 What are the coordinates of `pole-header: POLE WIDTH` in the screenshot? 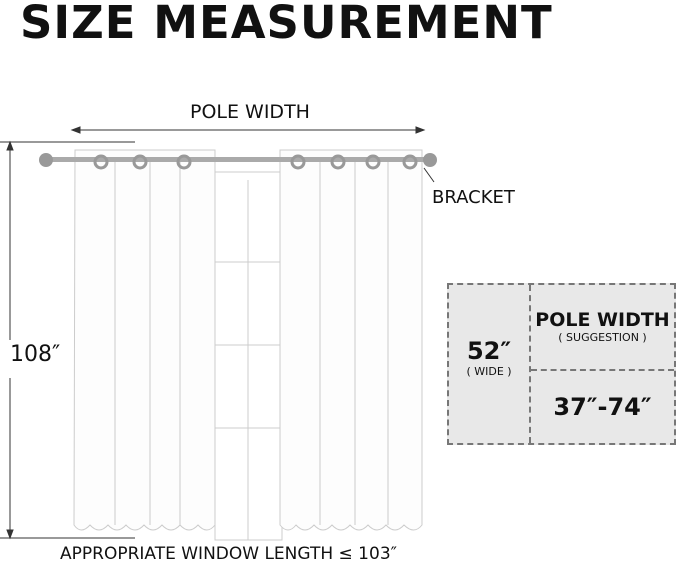 It's located at (602, 320).